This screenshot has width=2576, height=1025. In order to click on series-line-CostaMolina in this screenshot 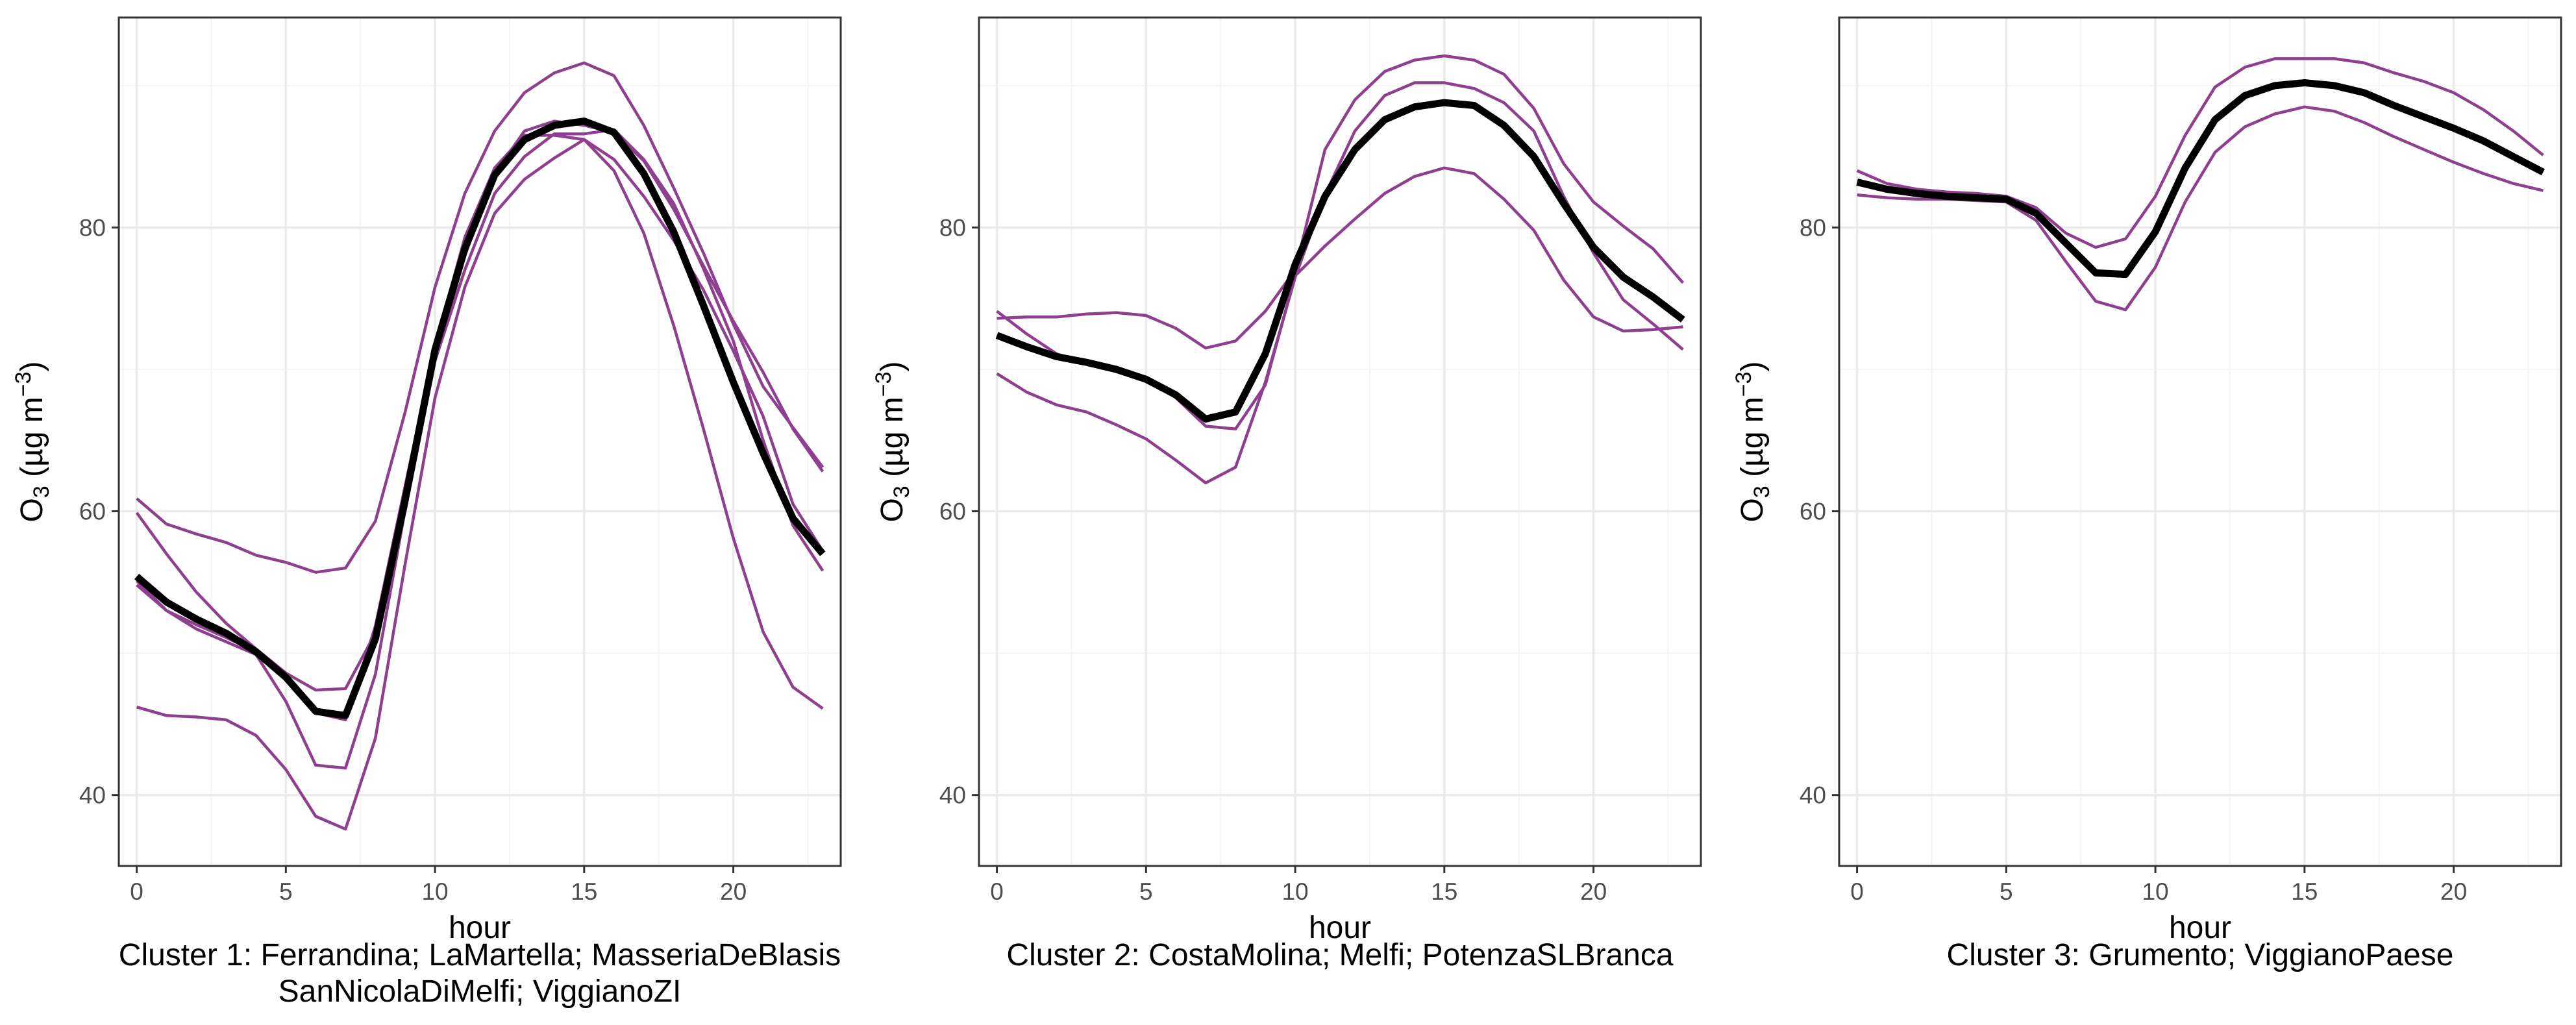, I will do `click(1341, 202)`.